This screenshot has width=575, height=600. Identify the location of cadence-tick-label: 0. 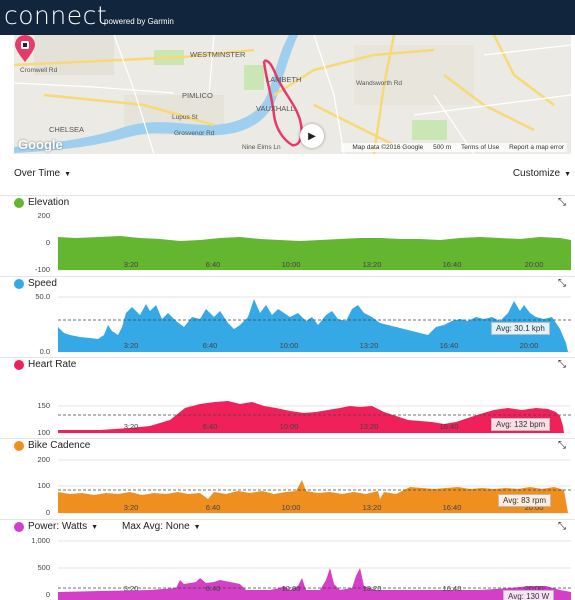
(48, 512).